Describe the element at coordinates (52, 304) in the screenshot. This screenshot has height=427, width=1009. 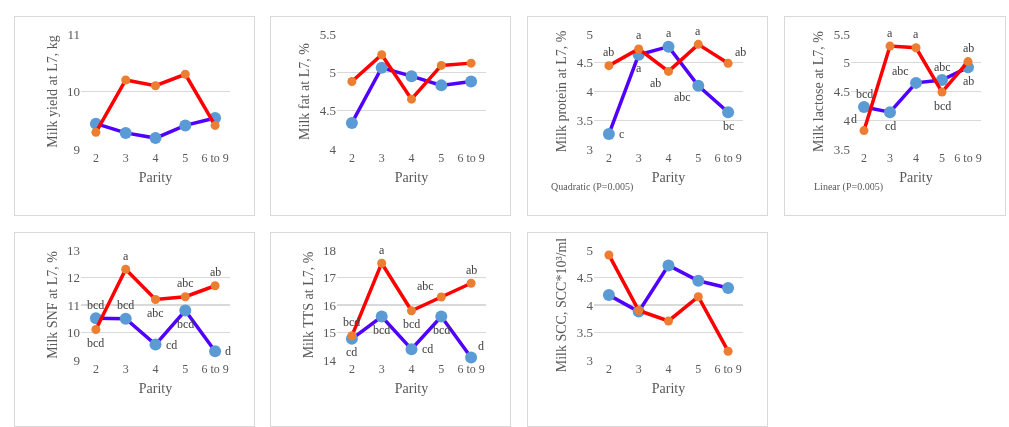
I see `y-axis-title: Milk SNF at L7, %` at that location.